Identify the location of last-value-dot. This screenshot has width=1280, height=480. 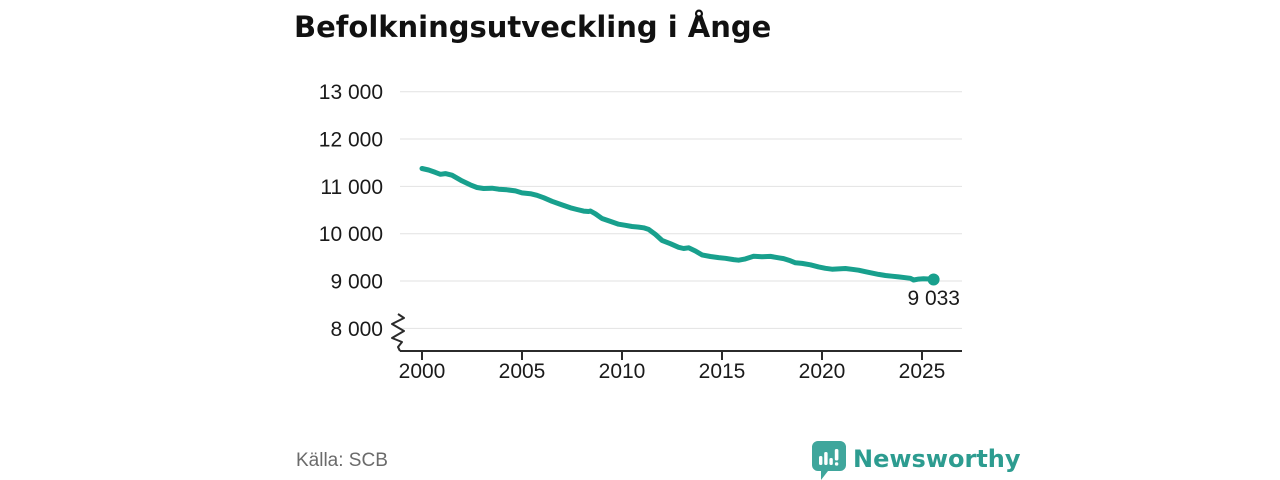
(933, 279).